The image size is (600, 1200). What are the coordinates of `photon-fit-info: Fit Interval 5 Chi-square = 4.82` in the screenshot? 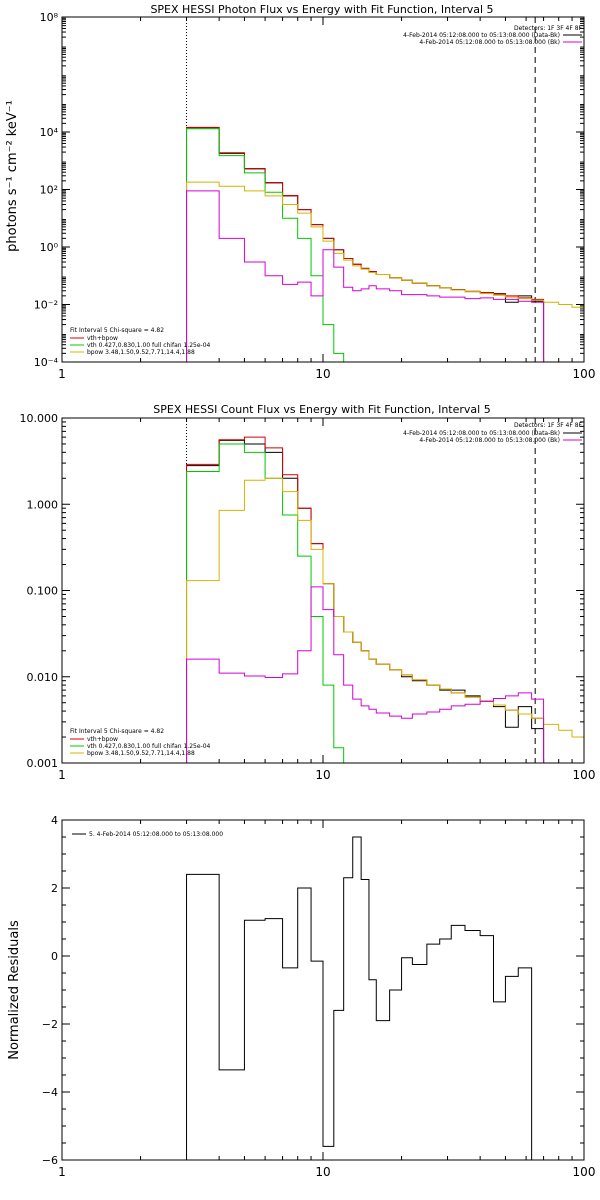 It's located at (117, 330).